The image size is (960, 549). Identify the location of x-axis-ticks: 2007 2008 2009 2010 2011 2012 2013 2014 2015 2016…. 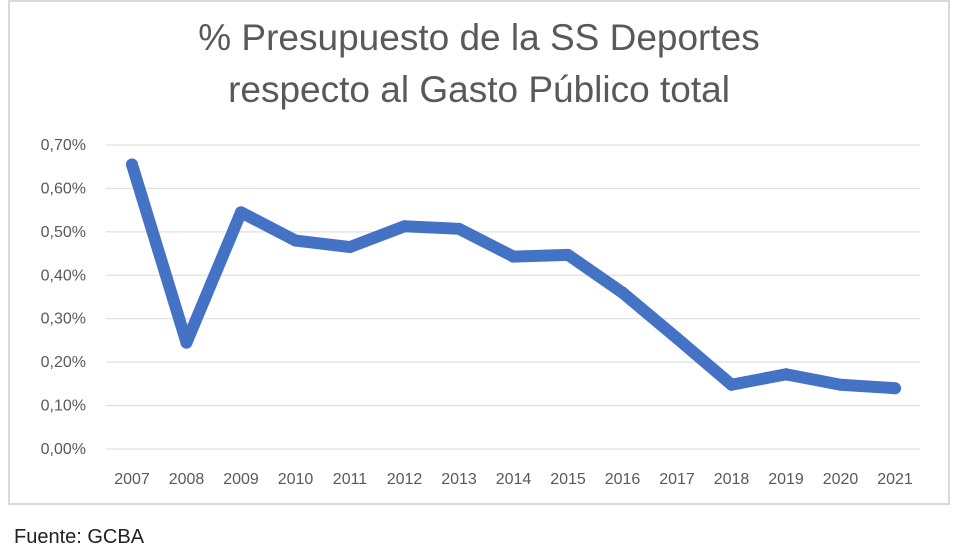
(513, 479).